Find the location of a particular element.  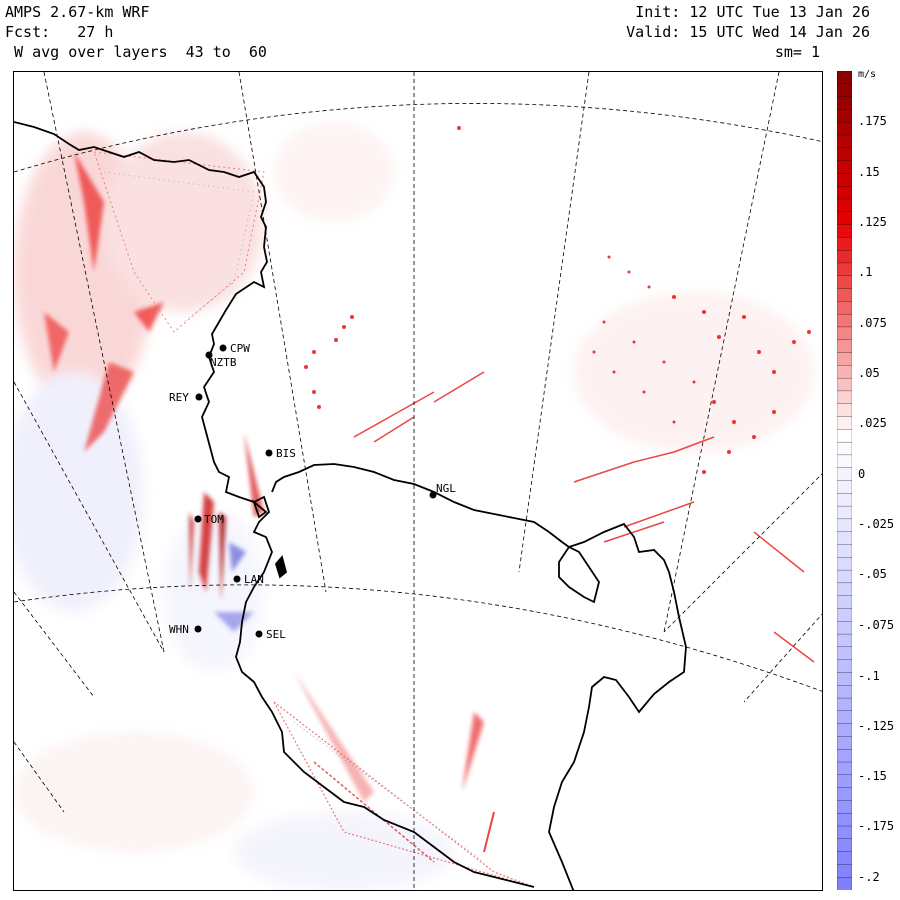

colorbar-unit: m/s is located at coordinates (867, 74).